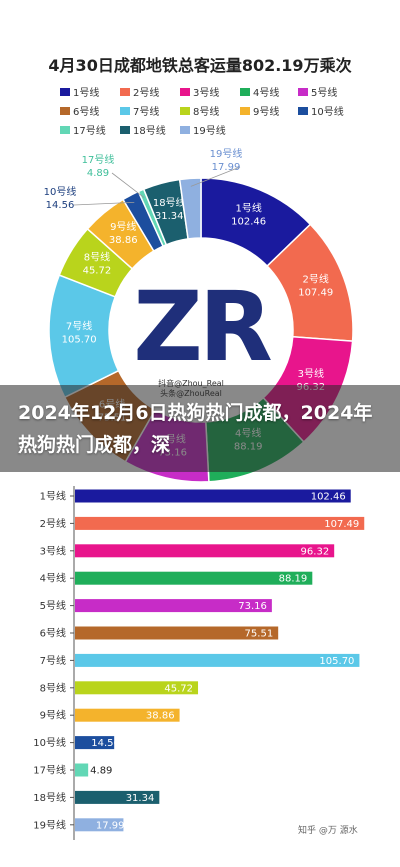 Image resolution: width=400 pixels, height=867 pixels. I want to click on pie-label-name: 10号线, so click(60, 191).